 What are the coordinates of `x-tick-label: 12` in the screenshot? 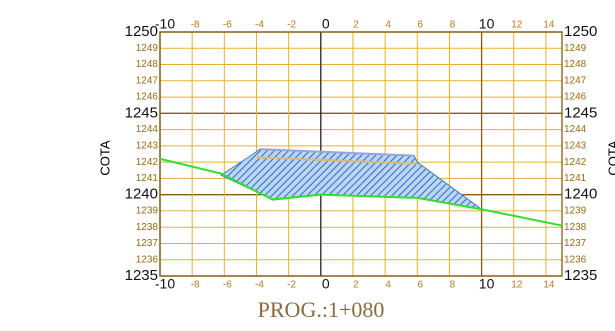 It's located at (517, 285).